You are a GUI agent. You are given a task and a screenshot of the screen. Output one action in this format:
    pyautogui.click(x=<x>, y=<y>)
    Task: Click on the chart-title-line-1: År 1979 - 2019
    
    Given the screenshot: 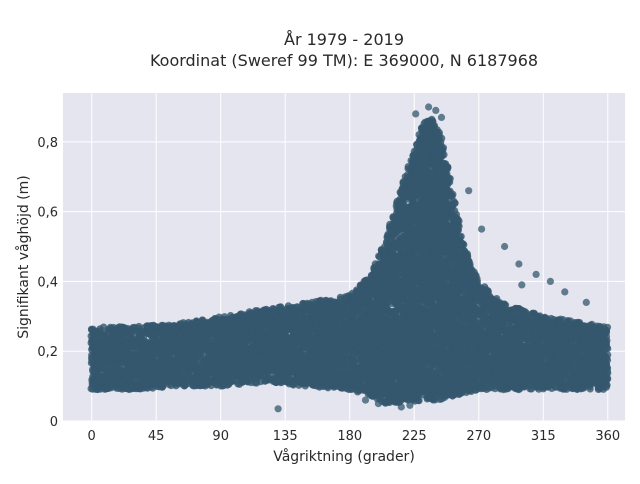 What is the action you would take?
    pyautogui.click(x=344, y=39)
    